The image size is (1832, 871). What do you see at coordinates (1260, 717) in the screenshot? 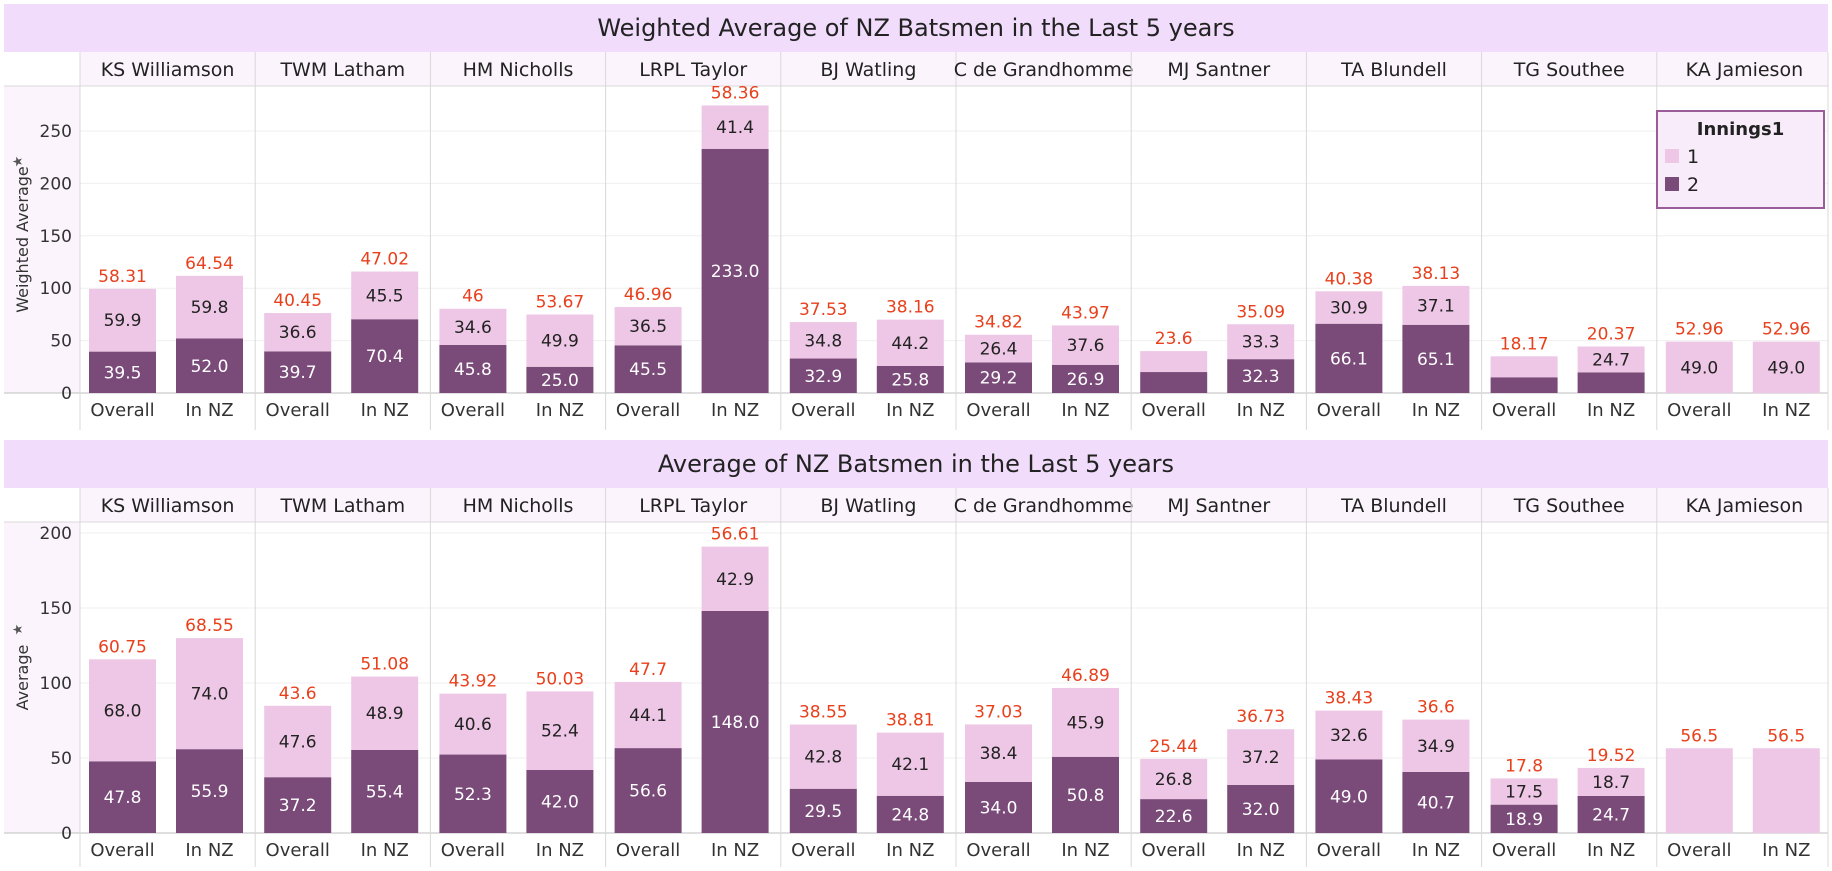
I see `bar-total-label: 36.73` at bounding box center [1260, 717].